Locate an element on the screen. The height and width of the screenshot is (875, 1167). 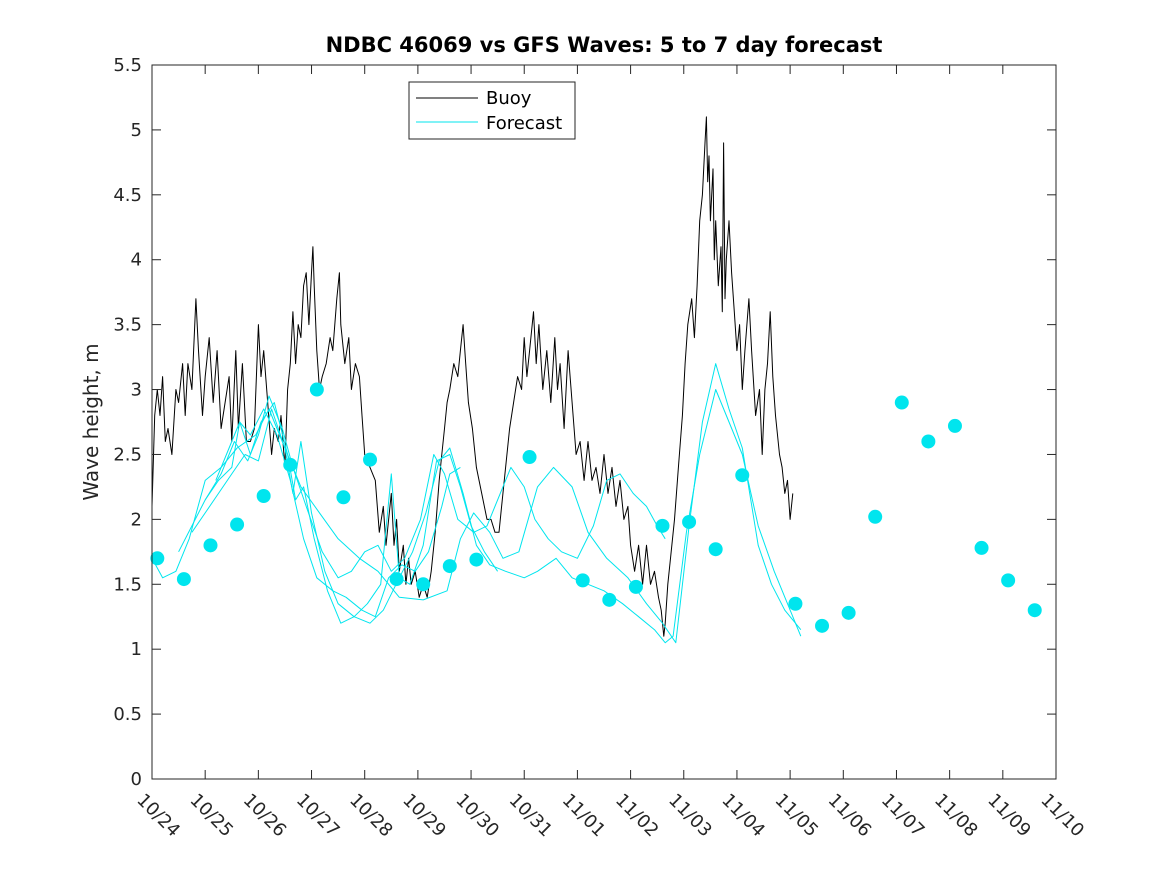
legend-box is located at coordinates (492, 110).